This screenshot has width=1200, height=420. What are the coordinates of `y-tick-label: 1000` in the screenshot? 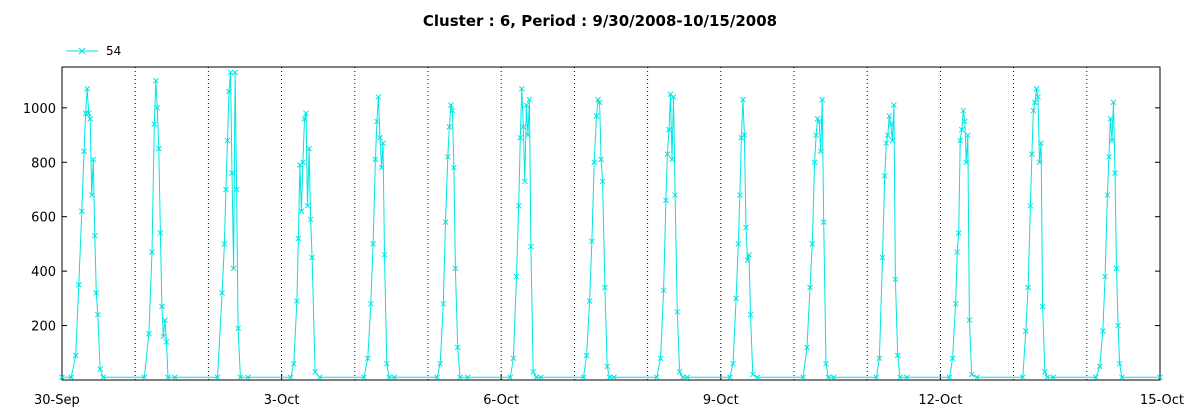 It's located at (39, 109).